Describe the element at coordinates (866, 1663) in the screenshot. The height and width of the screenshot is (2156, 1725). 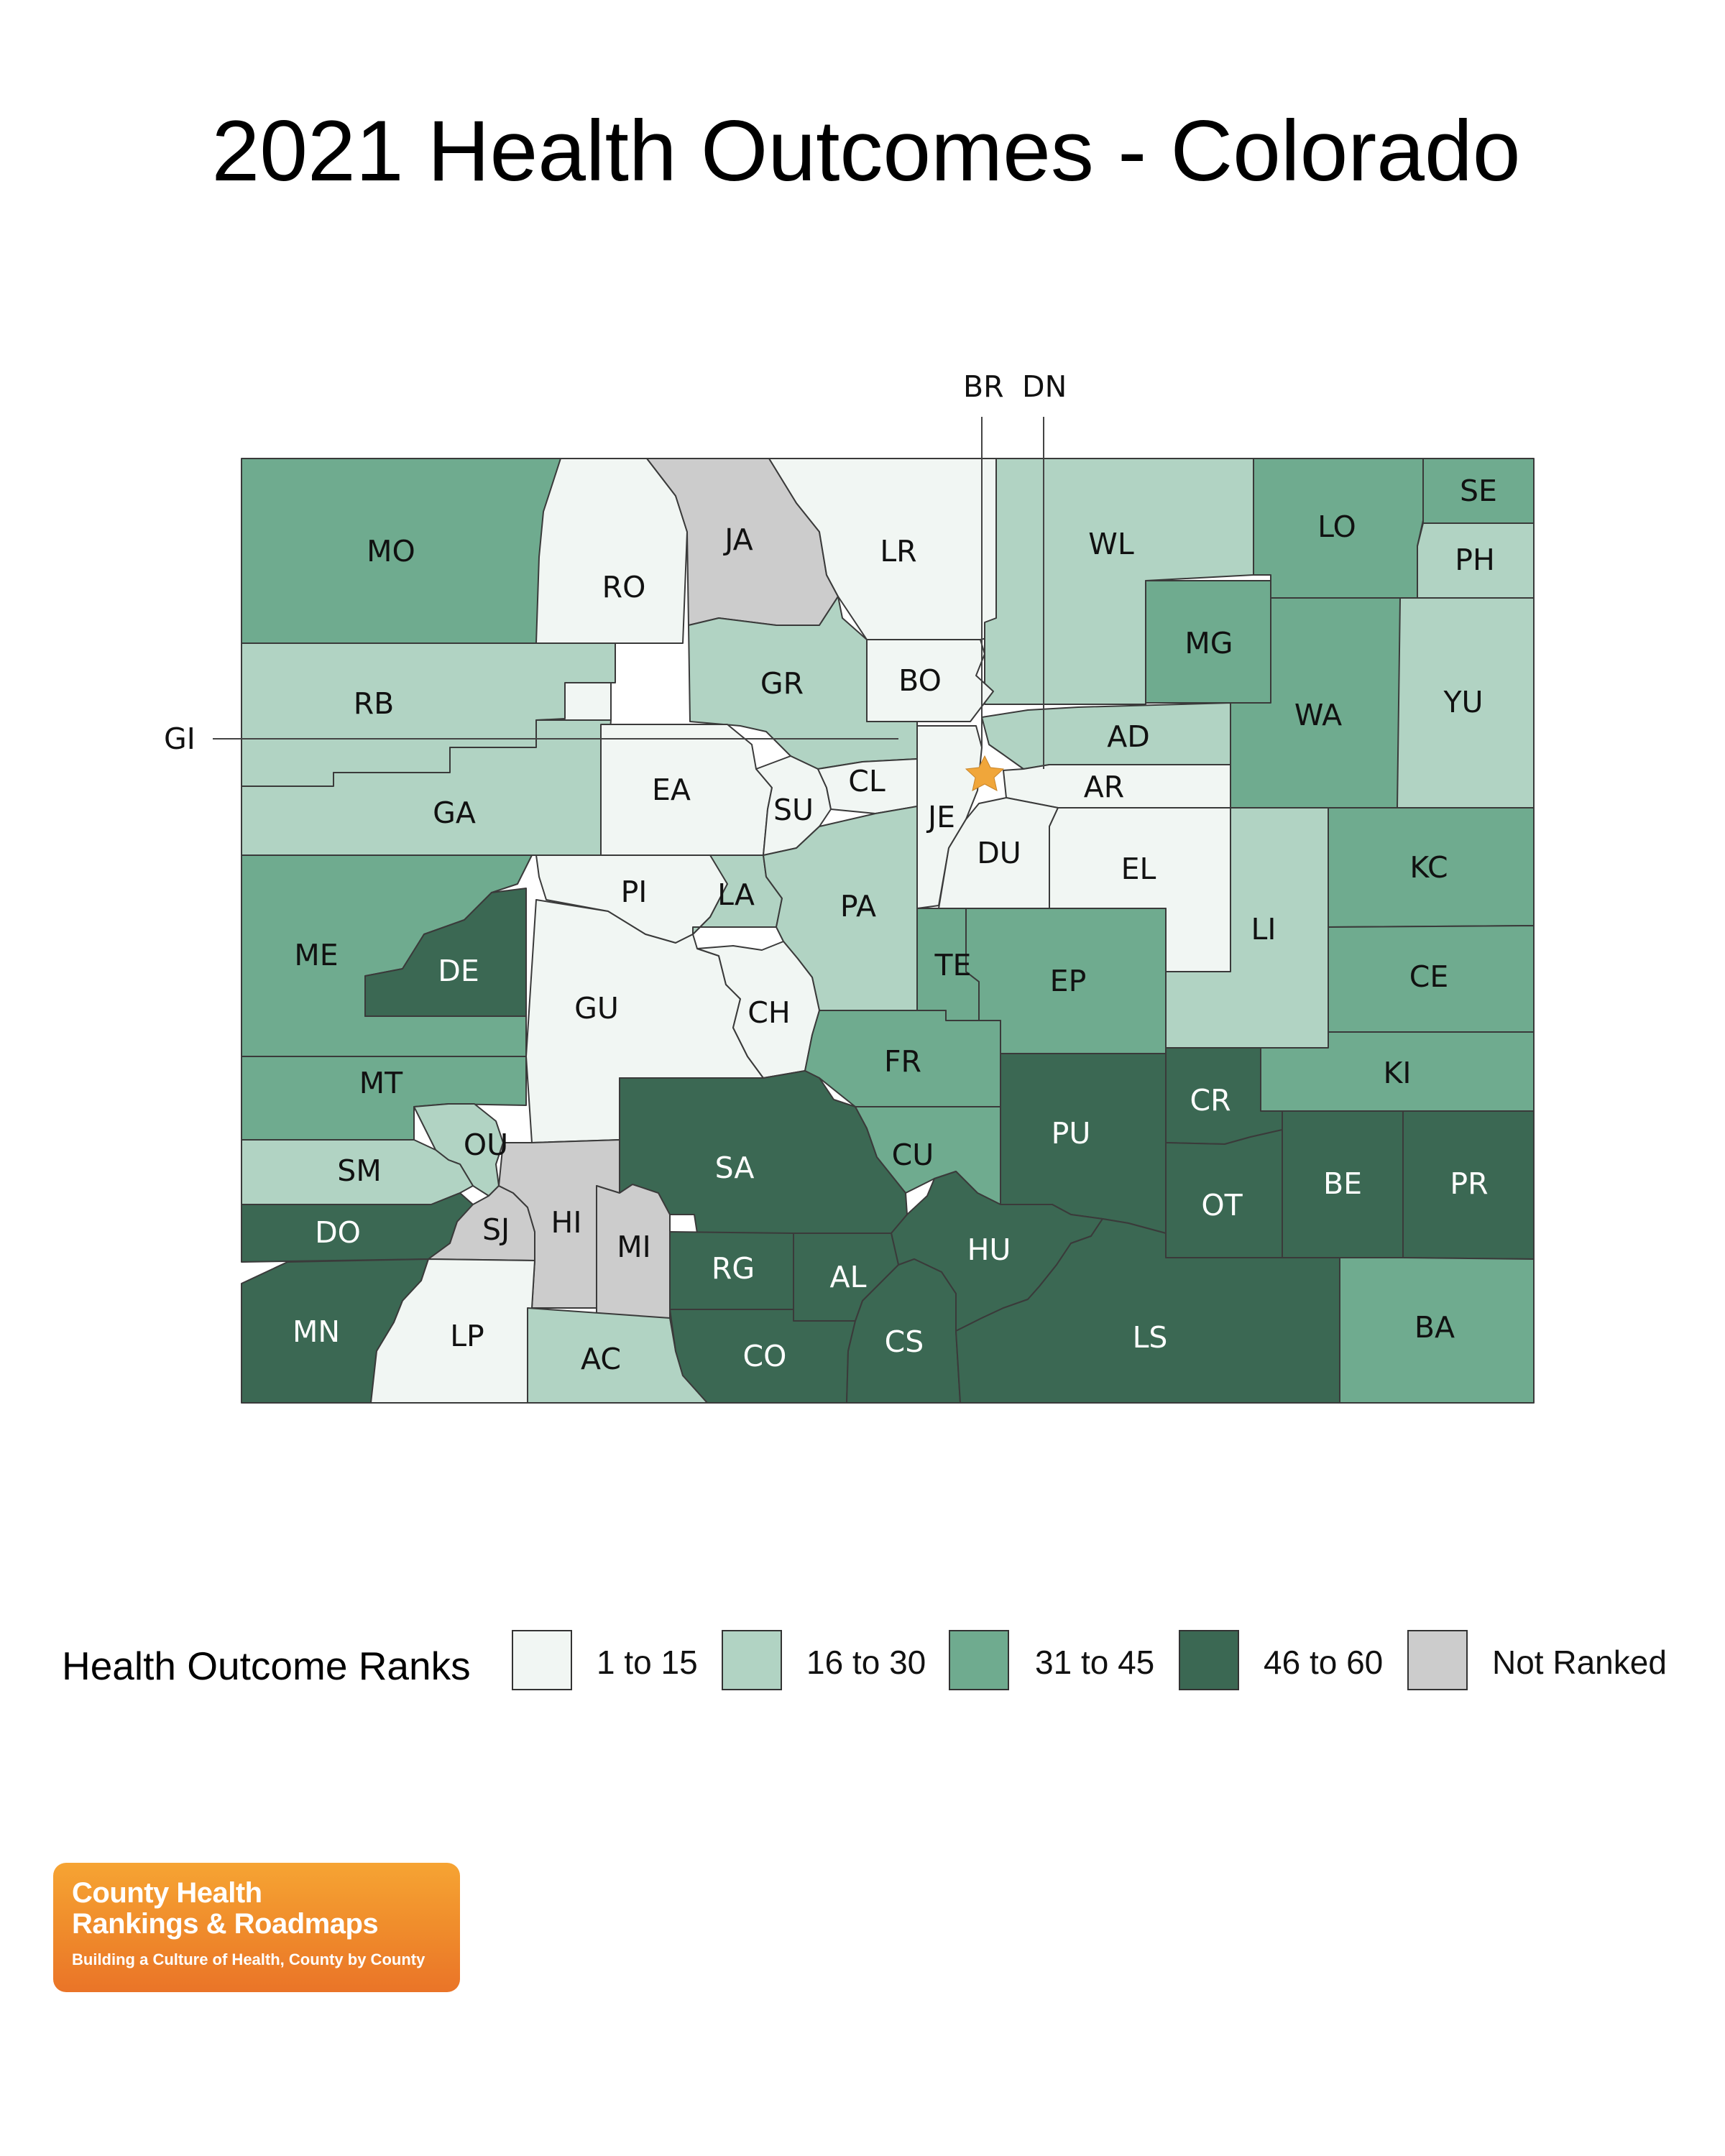
I see `legend-label-16-30: 16 to 30` at that location.